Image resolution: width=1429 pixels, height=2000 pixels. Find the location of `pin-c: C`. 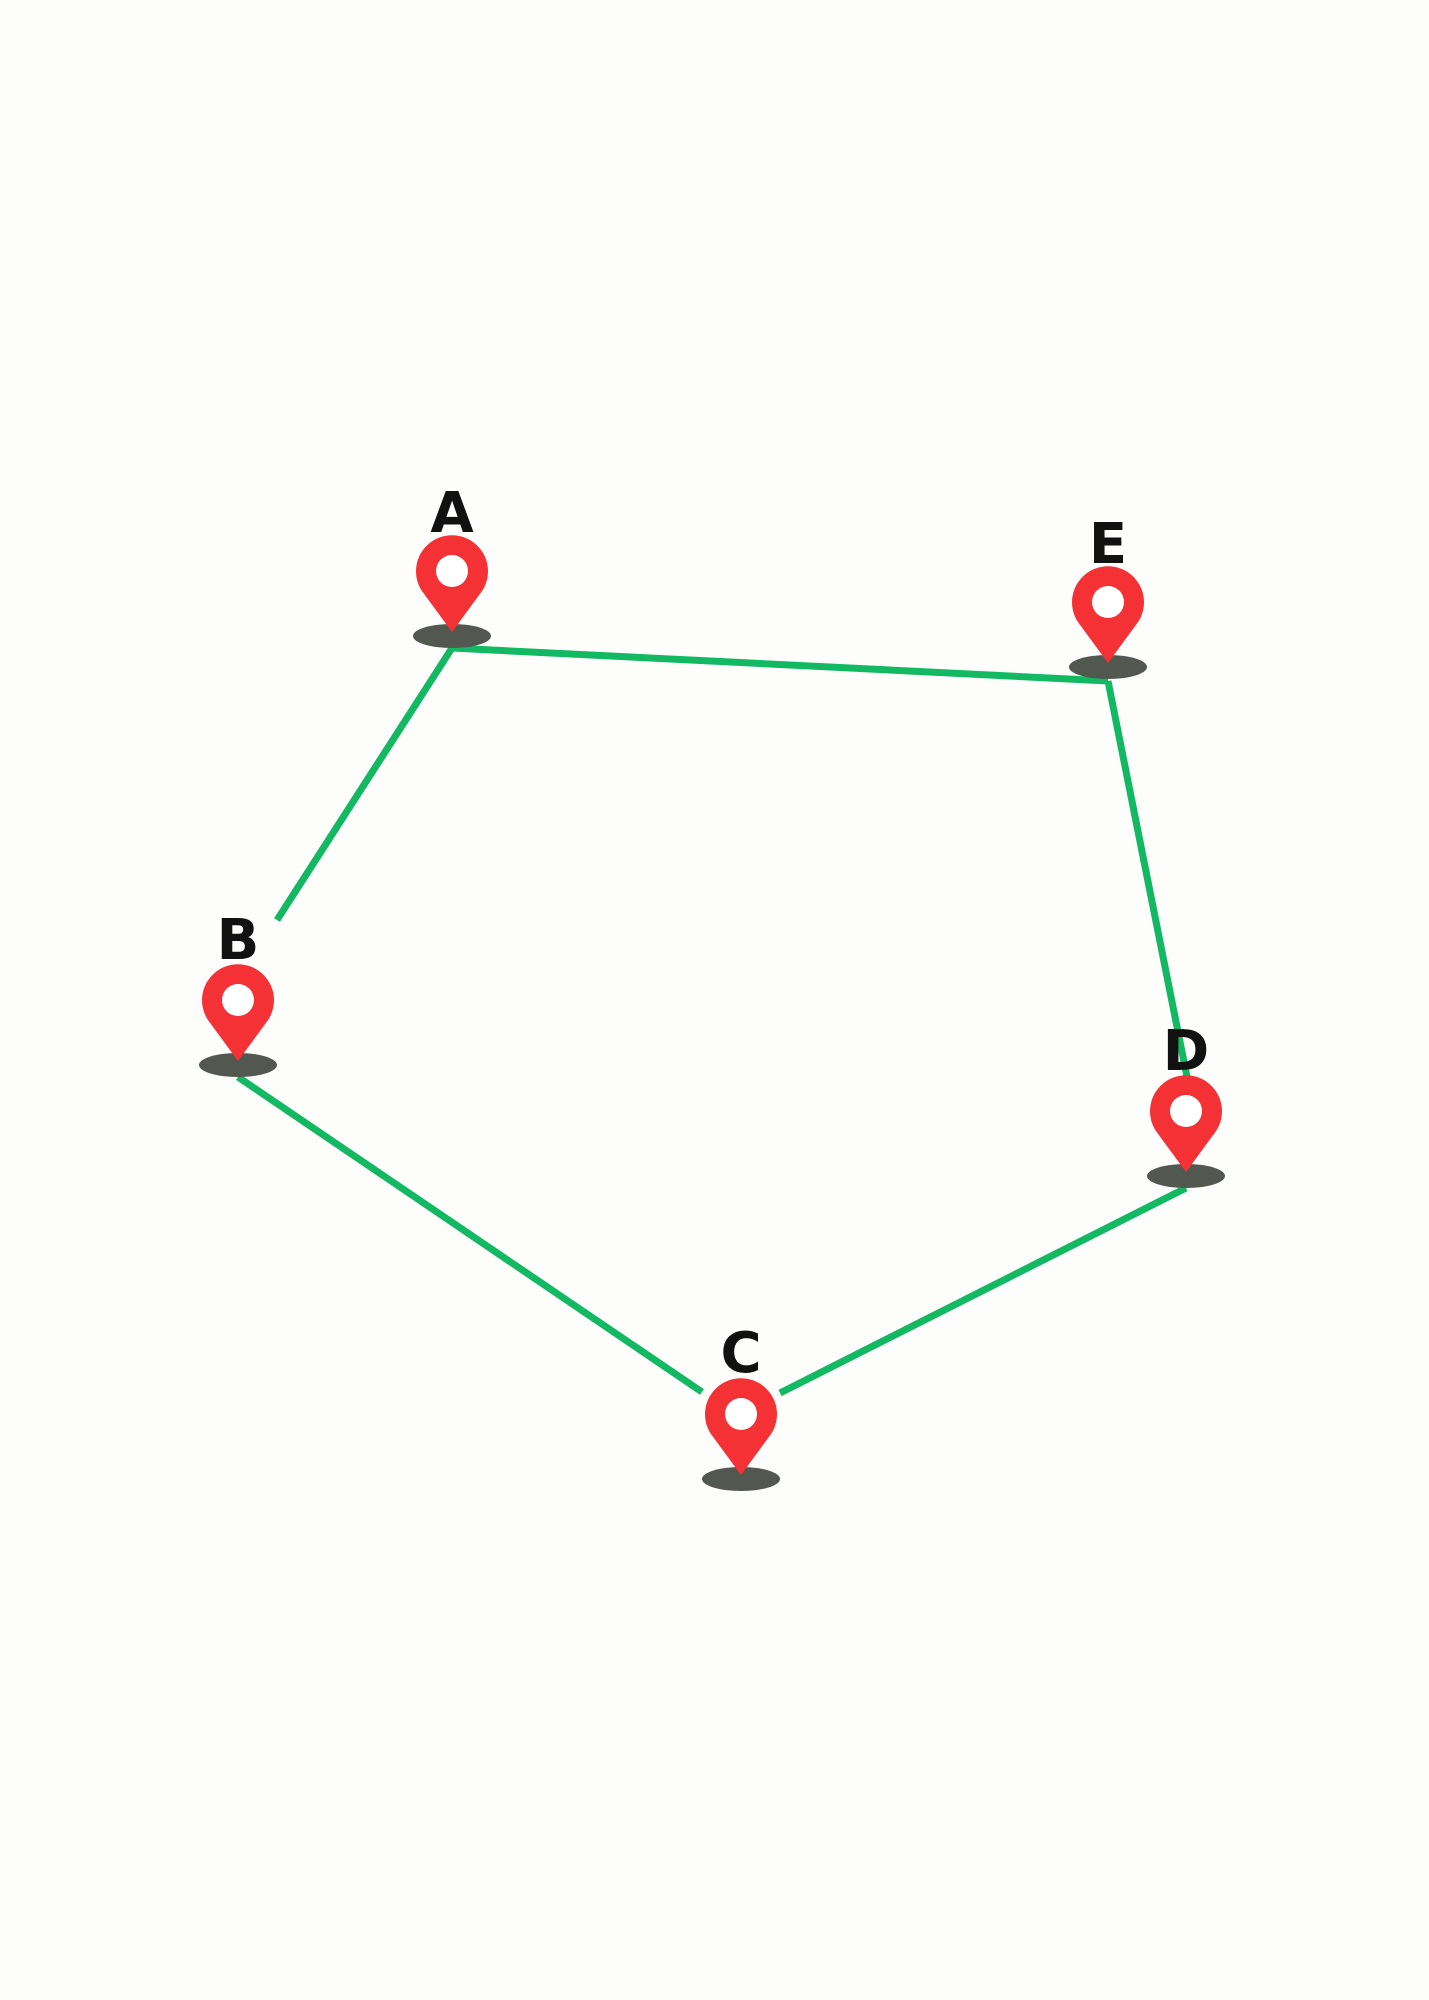

pin-c: C is located at coordinates (741, 1406).